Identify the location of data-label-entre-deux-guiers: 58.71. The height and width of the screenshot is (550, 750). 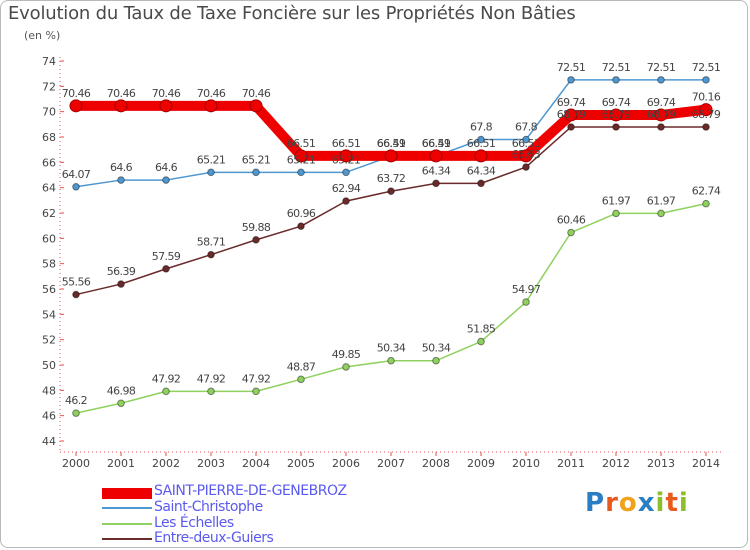
(211, 242).